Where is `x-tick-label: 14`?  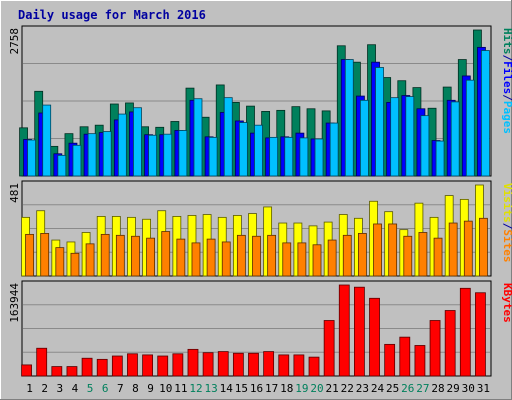 x-tick-label: 14 is located at coordinates (227, 388).